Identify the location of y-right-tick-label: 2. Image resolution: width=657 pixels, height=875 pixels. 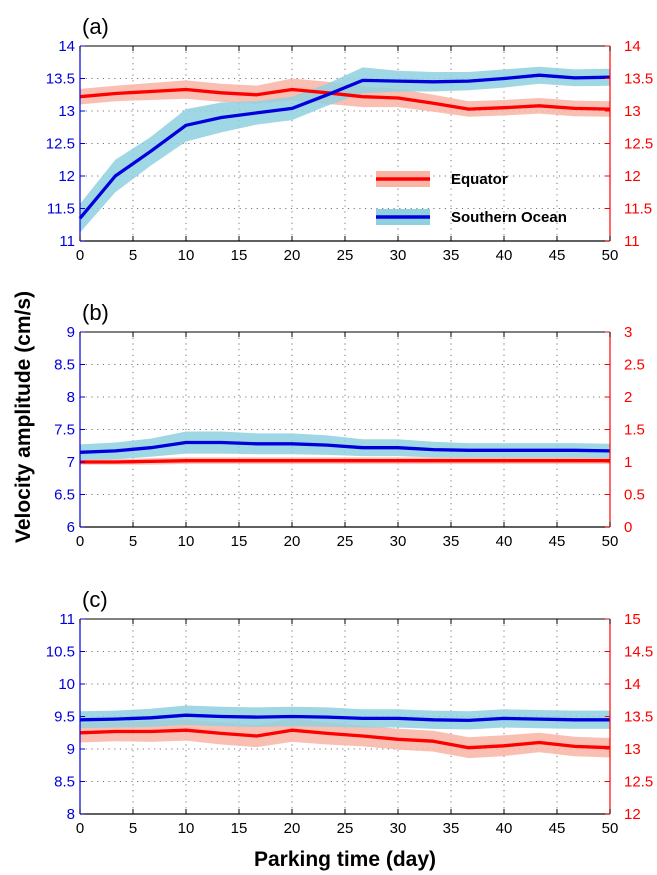
(628, 397).